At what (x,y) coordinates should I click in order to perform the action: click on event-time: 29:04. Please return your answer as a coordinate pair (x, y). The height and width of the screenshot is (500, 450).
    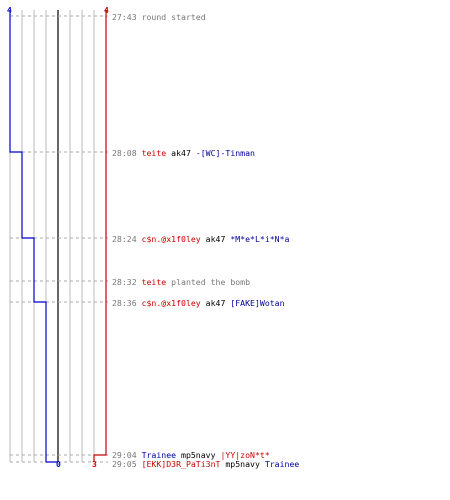
    Looking at the image, I should click on (127, 455).